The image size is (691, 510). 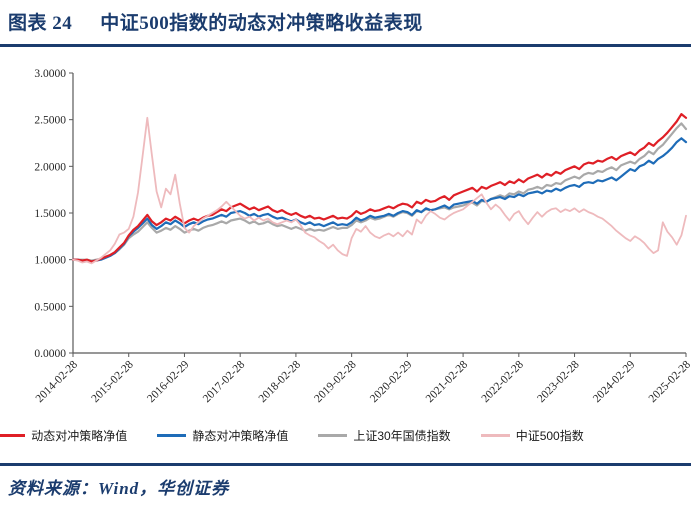 What do you see at coordinates (50, 307) in the screenshot?
I see `y-tick-label: 0.5000` at bounding box center [50, 307].